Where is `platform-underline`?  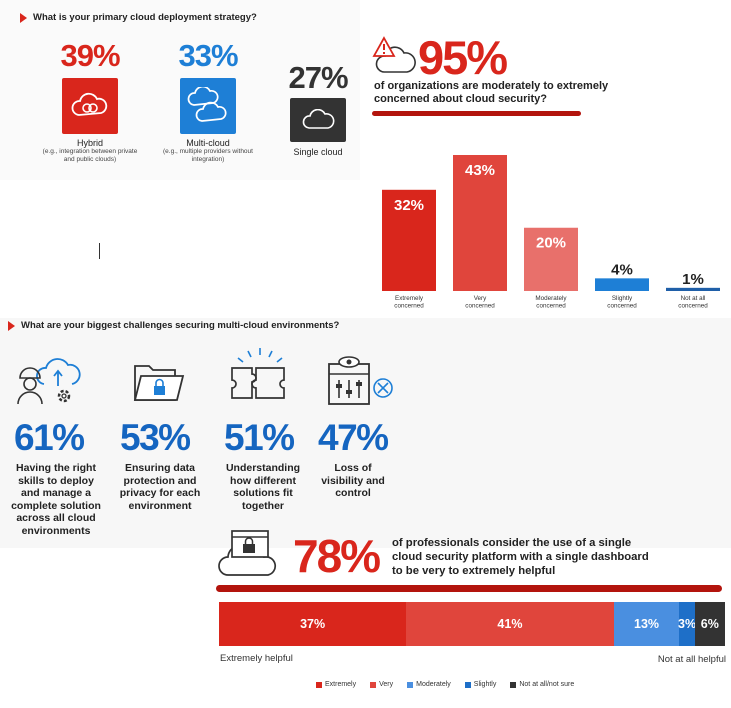 platform-underline is located at coordinates (469, 588).